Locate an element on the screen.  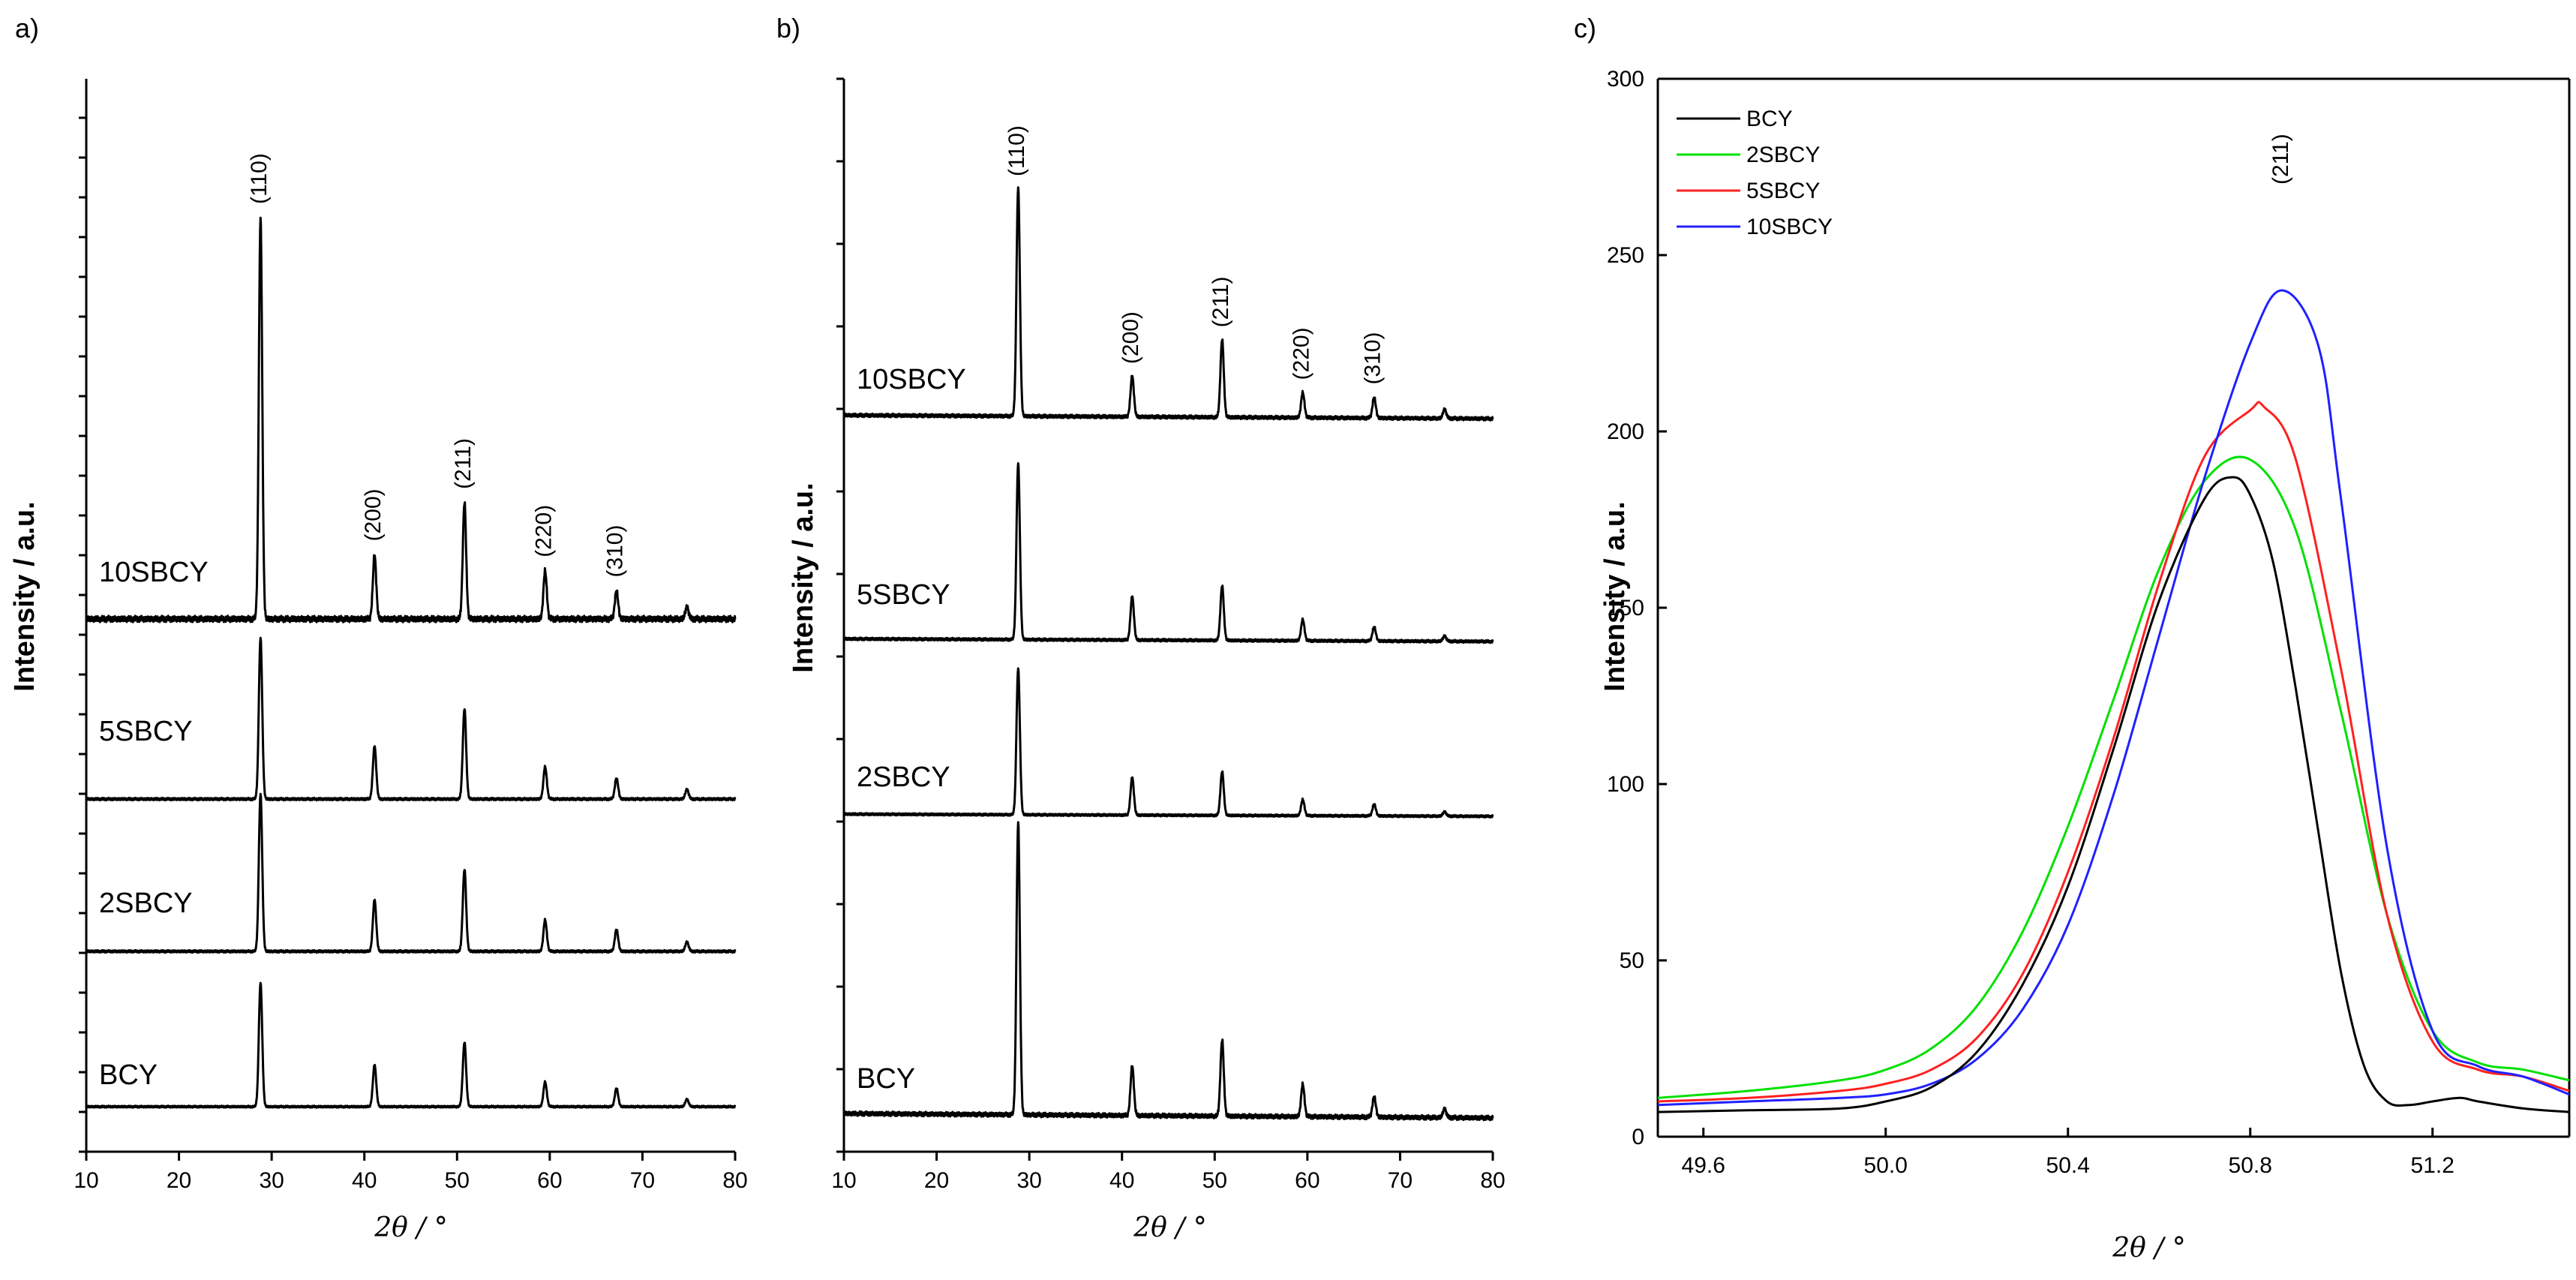
panel-a-label: a) is located at coordinates (27, 28).